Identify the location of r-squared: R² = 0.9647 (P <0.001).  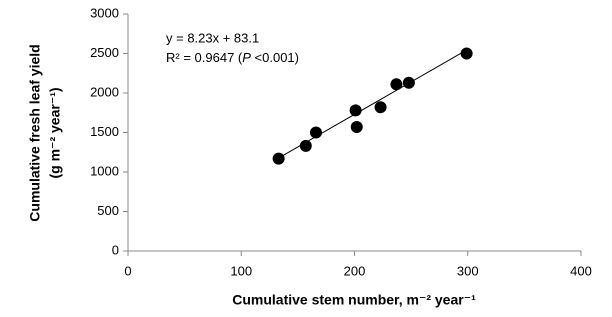
(232, 57).